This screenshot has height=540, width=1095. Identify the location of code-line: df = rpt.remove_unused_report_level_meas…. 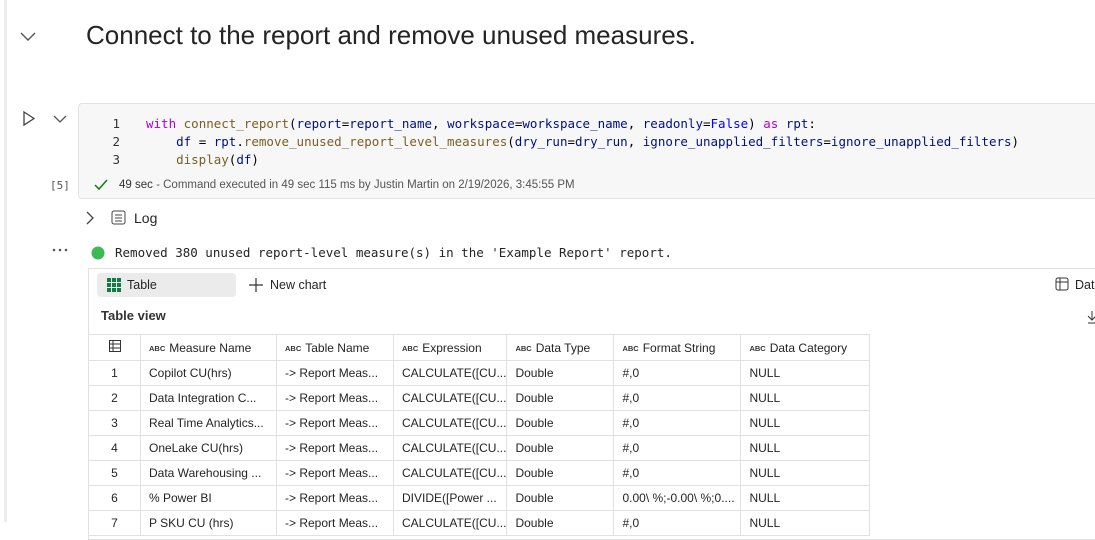
(582, 141).